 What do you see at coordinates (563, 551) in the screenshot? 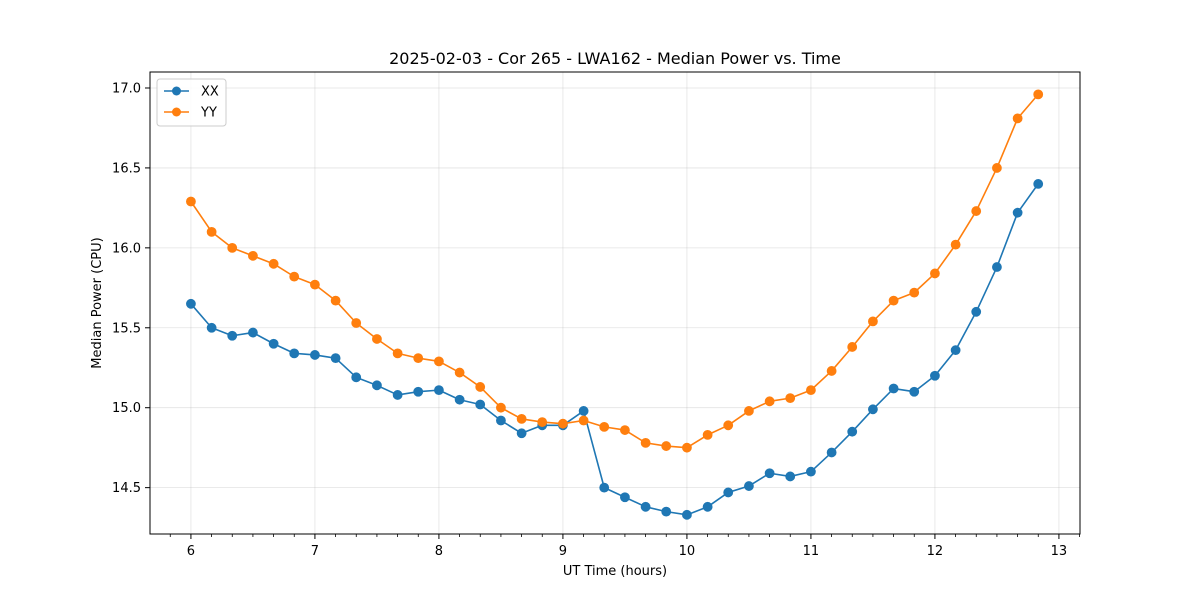
I see `x-tick-label: 9` at bounding box center [563, 551].